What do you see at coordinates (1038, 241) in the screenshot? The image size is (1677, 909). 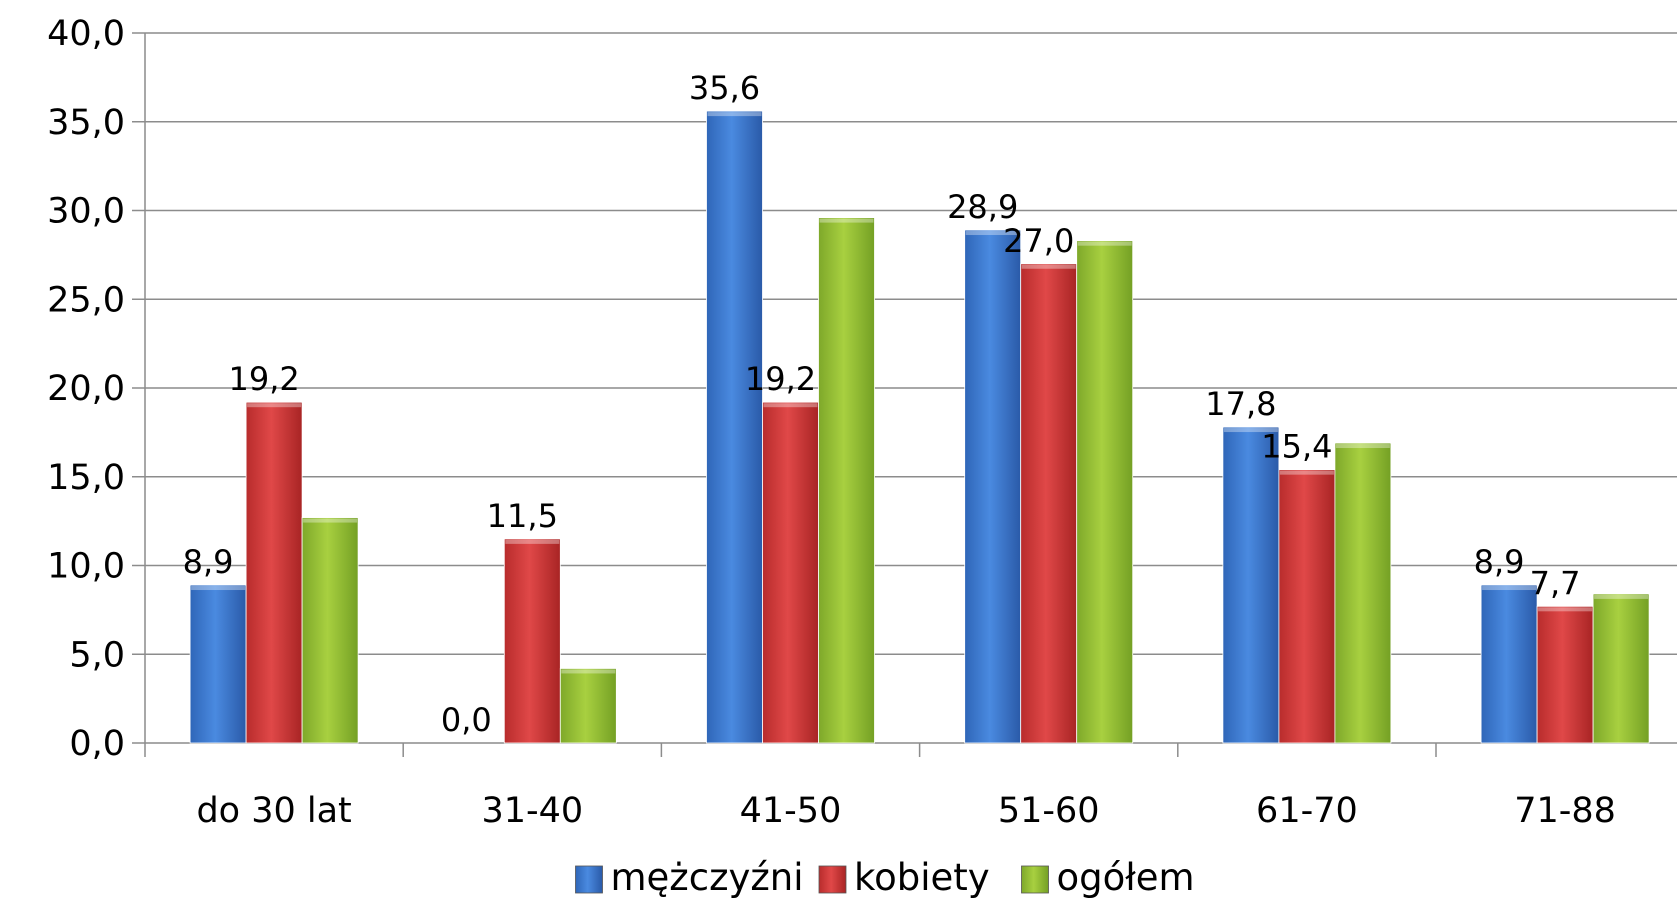 I see `data-label: 27,0` at bounding box center [1038, 241].